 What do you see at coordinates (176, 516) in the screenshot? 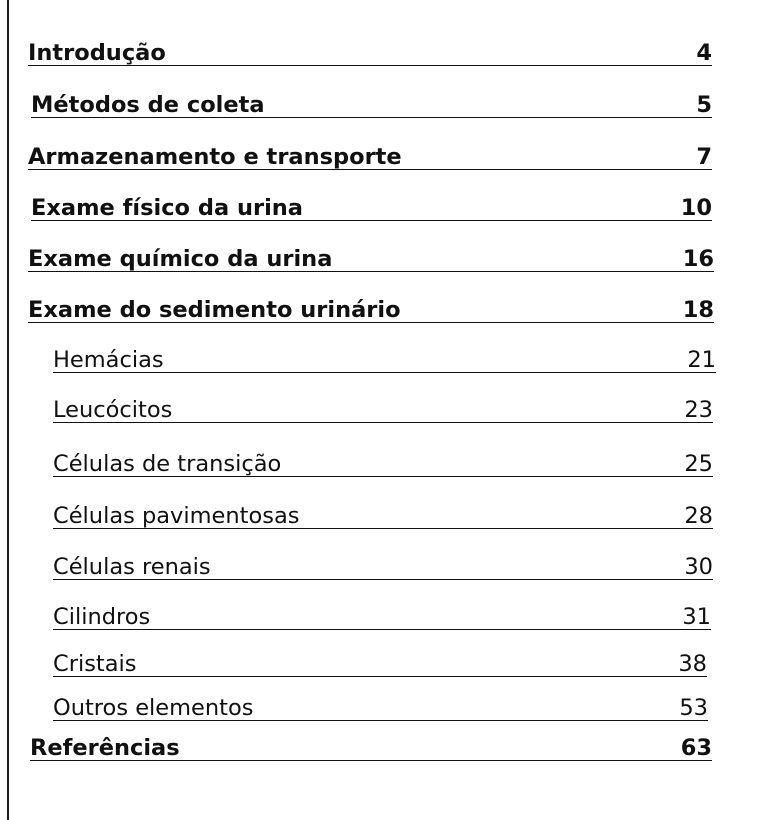
I see `toc-entry-title: Células pavimentosas` at bounding box center [176, 516].